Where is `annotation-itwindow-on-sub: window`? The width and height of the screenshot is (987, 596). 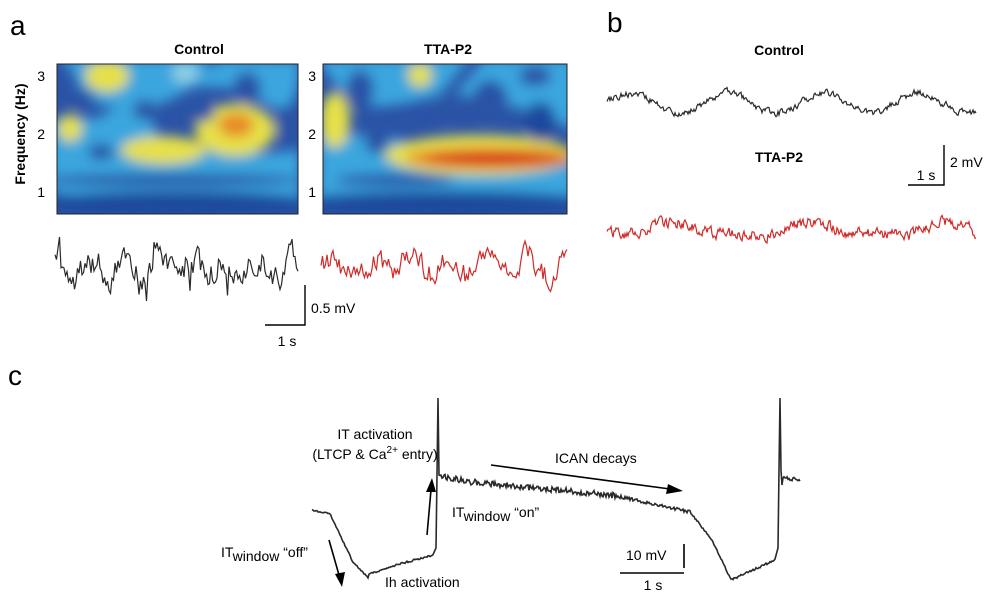 annotation-itwindow-on-sub: window is located at coordinates (487, 516).